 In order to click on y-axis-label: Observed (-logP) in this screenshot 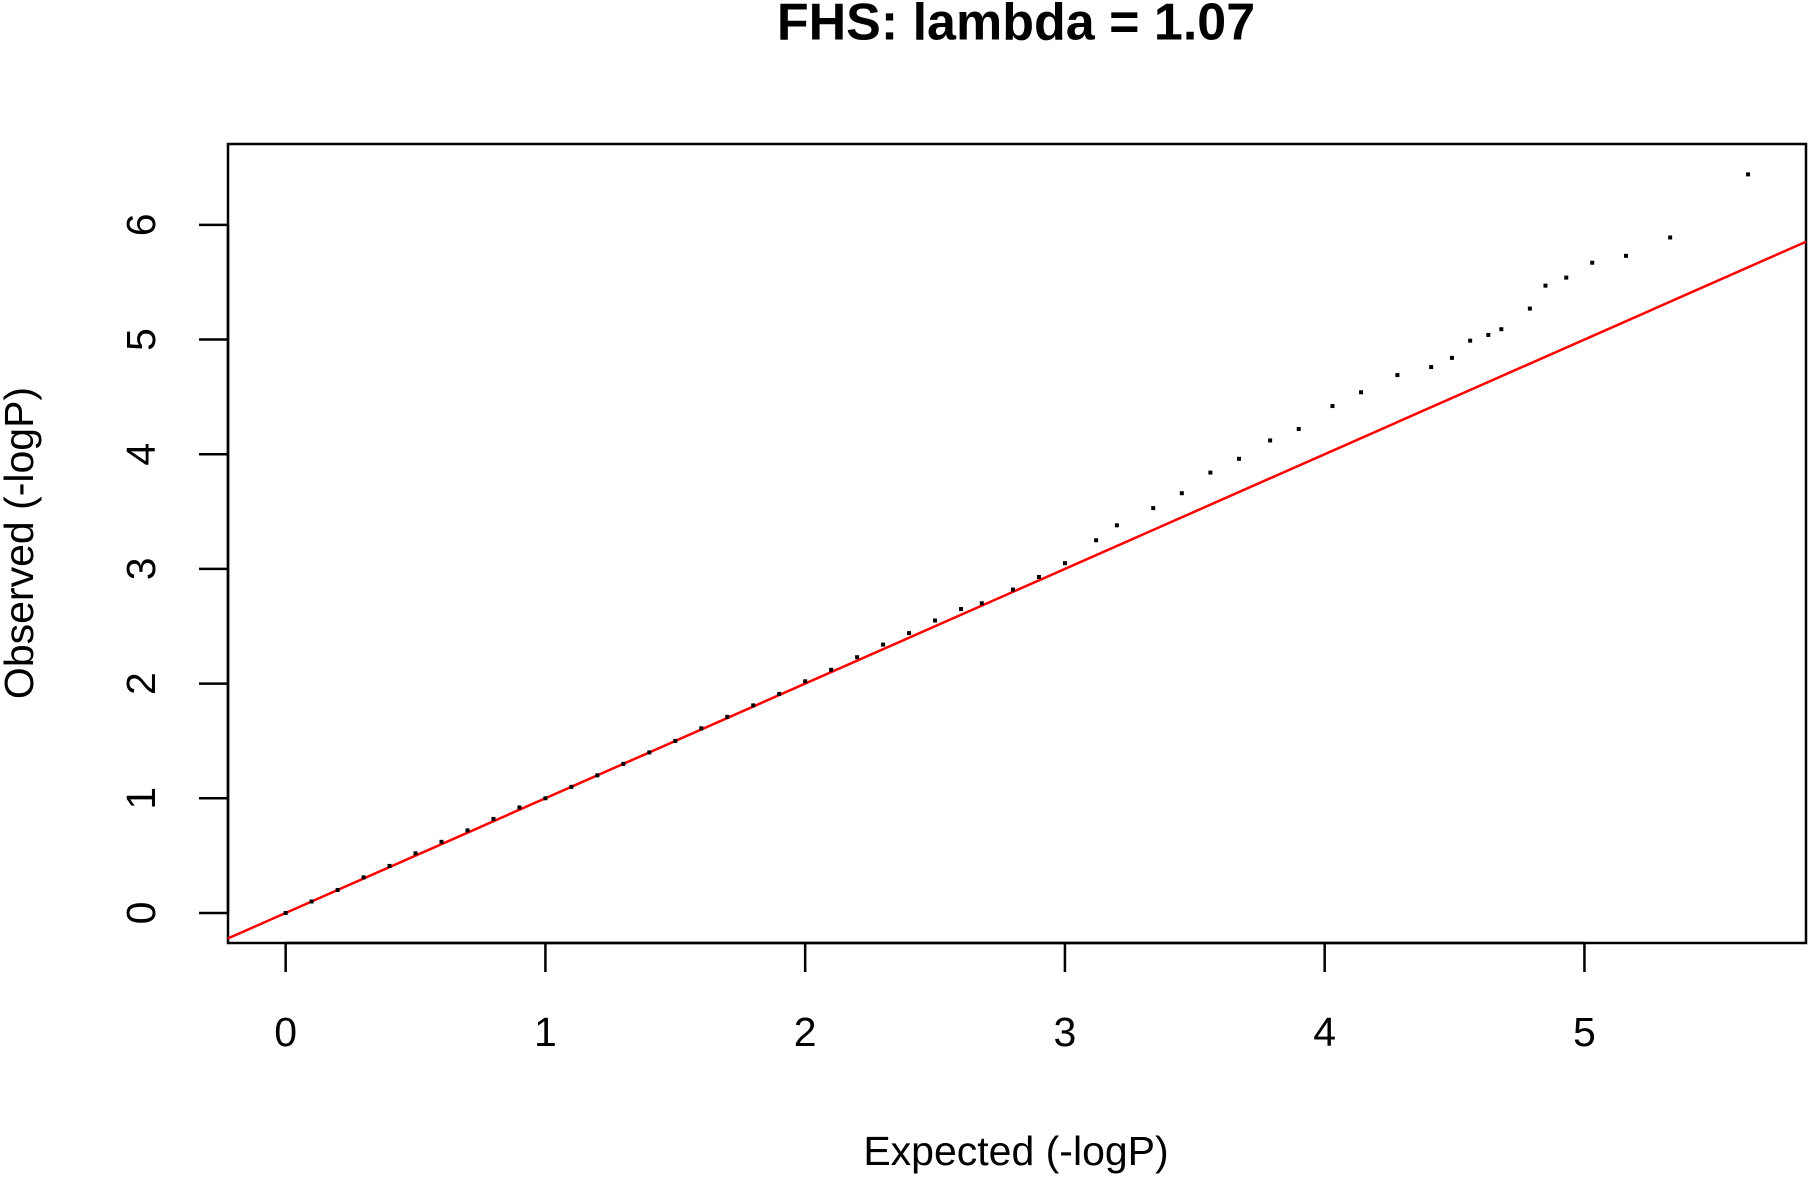, I will do `click(21, 543)`.